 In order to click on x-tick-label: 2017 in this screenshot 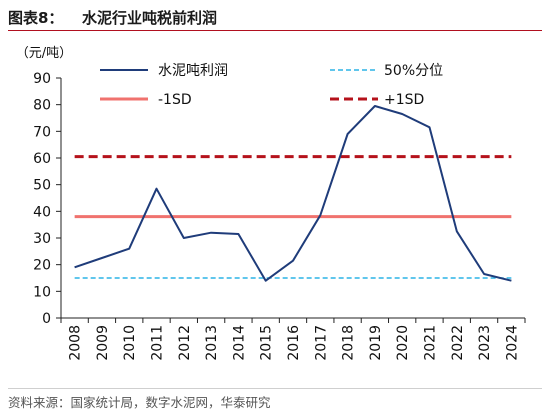, I will do `click(321, 343)`.